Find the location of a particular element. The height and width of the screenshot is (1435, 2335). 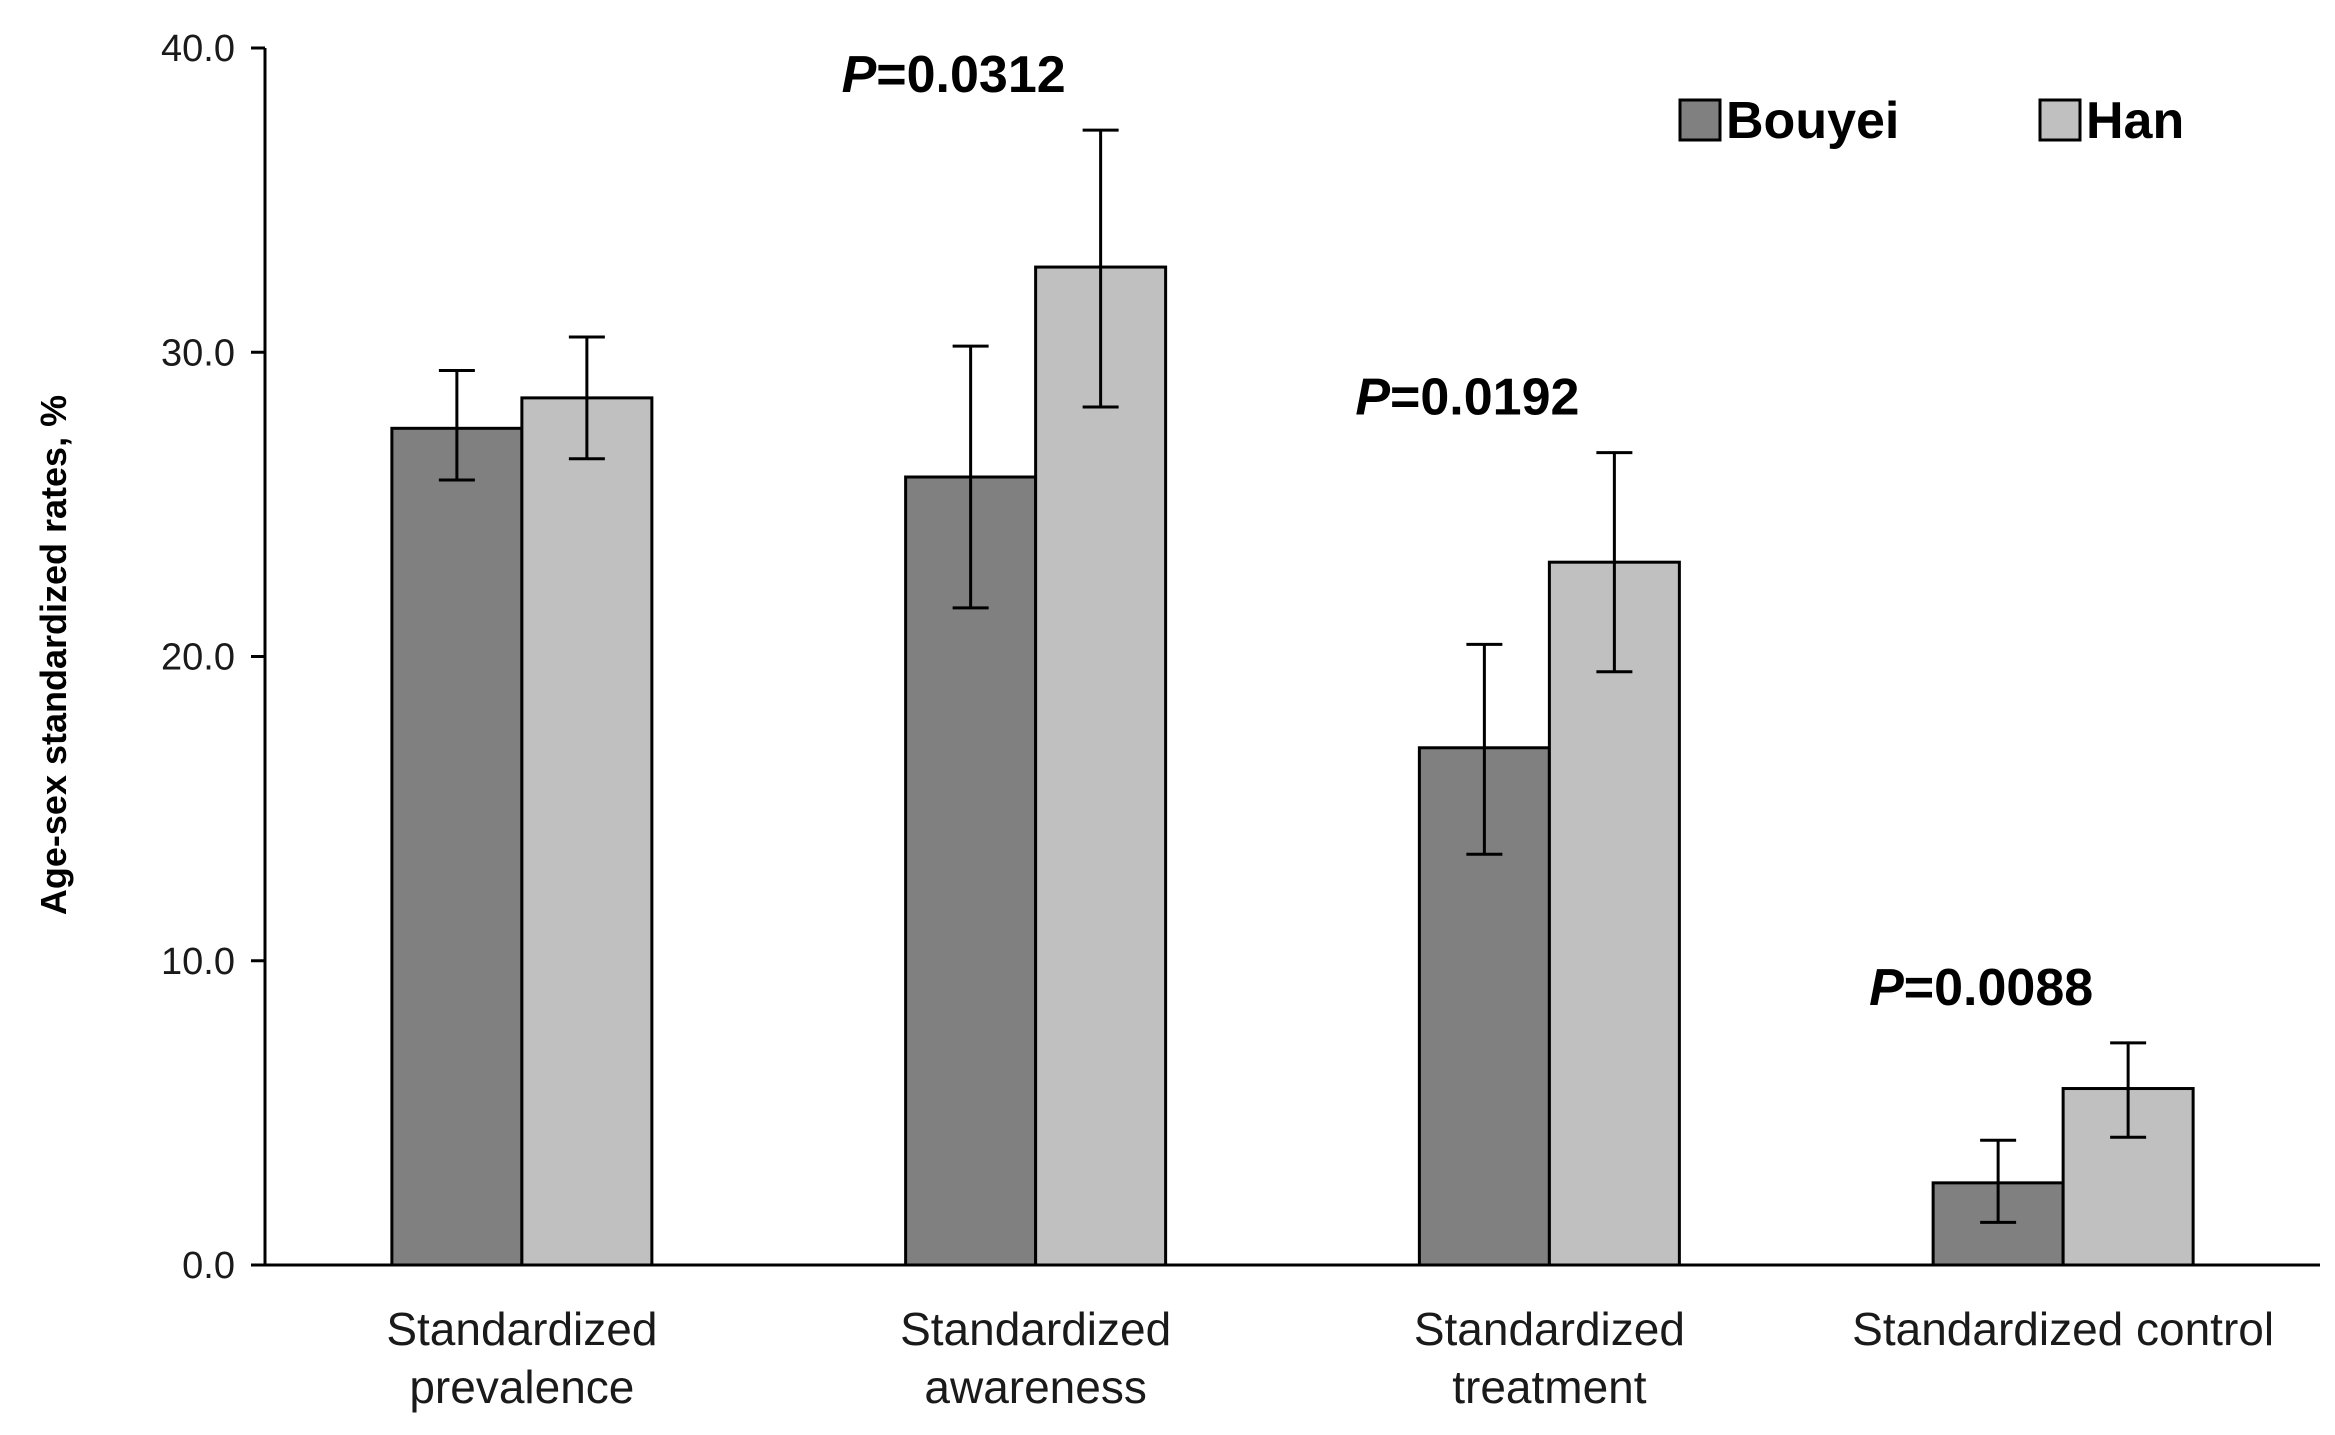

y-tick-label: 30.0 is located at coordinates (198, 353).